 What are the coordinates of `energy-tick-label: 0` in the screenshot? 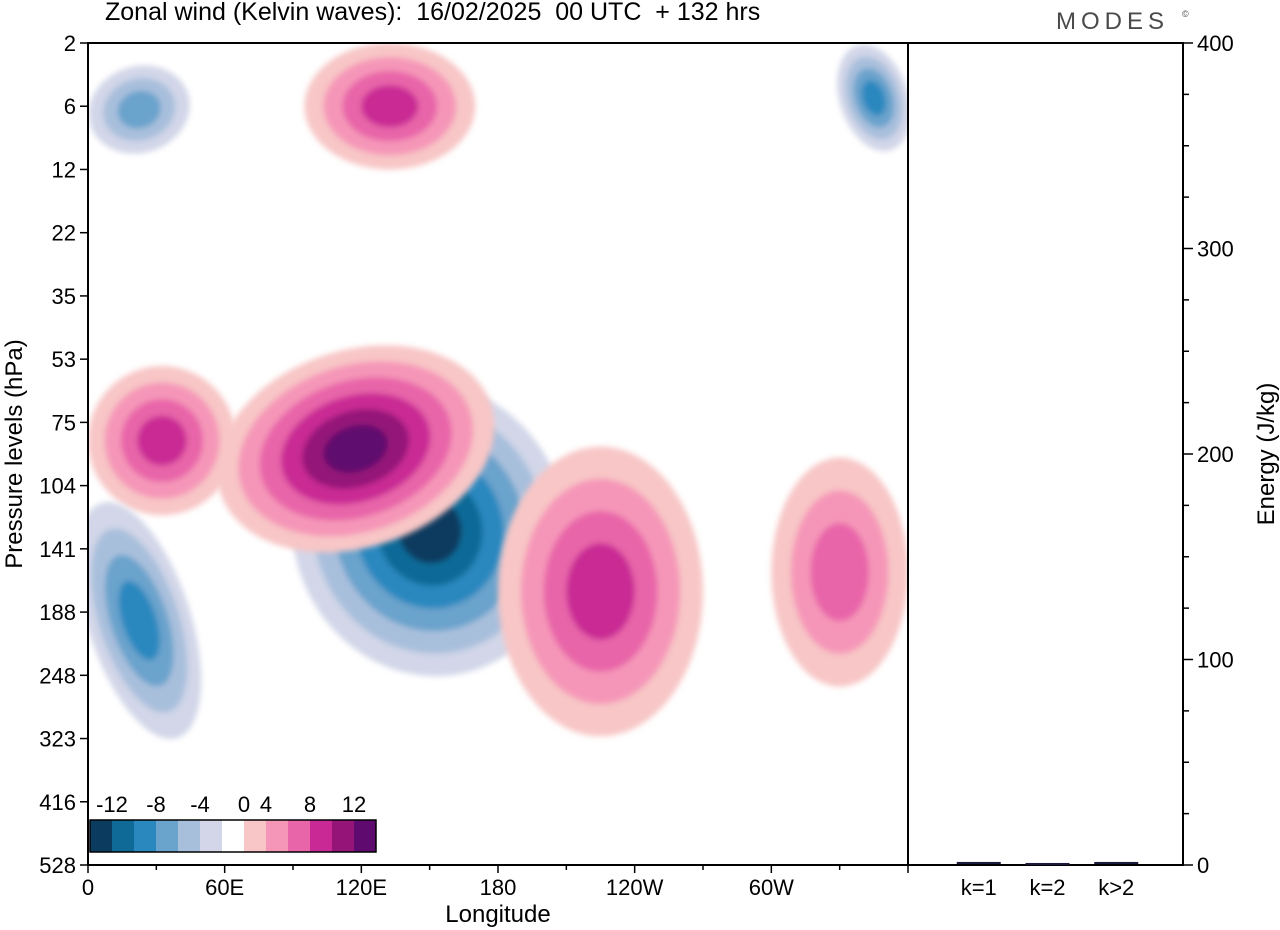 It's located at (1203, 865).